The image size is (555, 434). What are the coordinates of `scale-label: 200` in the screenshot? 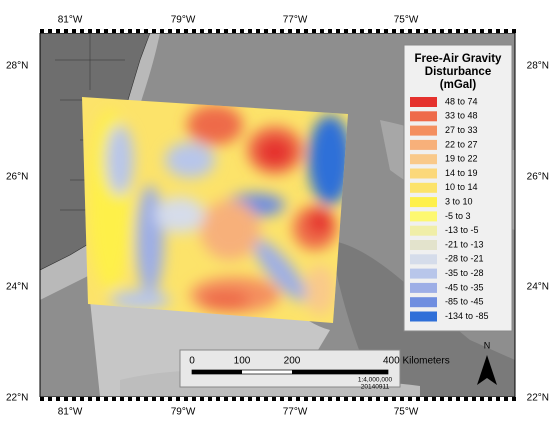 It's located at (292, 361).